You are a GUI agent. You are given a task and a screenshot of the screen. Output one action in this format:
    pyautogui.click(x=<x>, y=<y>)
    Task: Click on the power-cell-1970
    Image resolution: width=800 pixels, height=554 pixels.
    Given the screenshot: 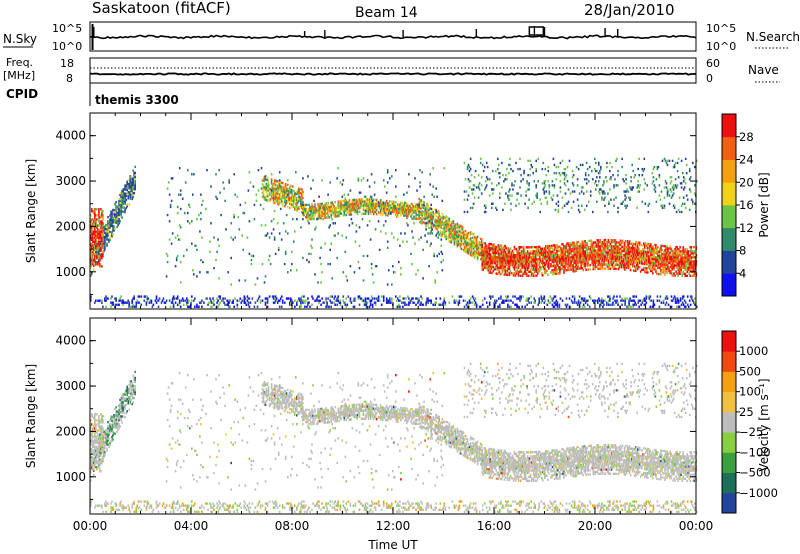 What is the action you would take?
    pyautogui.click(x=483, y=265)
    